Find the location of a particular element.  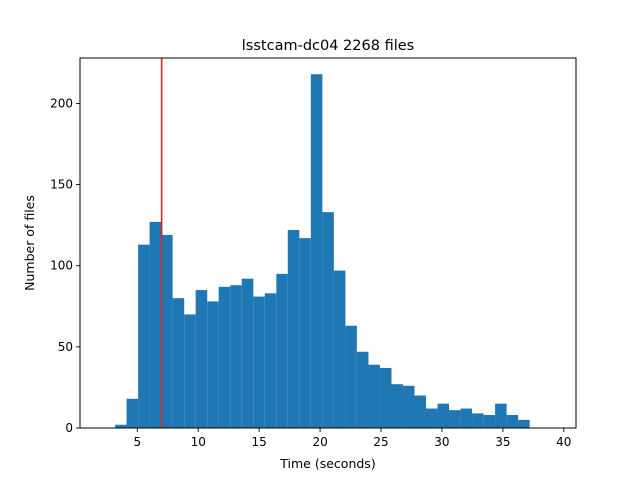

chart-title: lsstcam-dc04 2268 files is located at coordinates (328, 46).